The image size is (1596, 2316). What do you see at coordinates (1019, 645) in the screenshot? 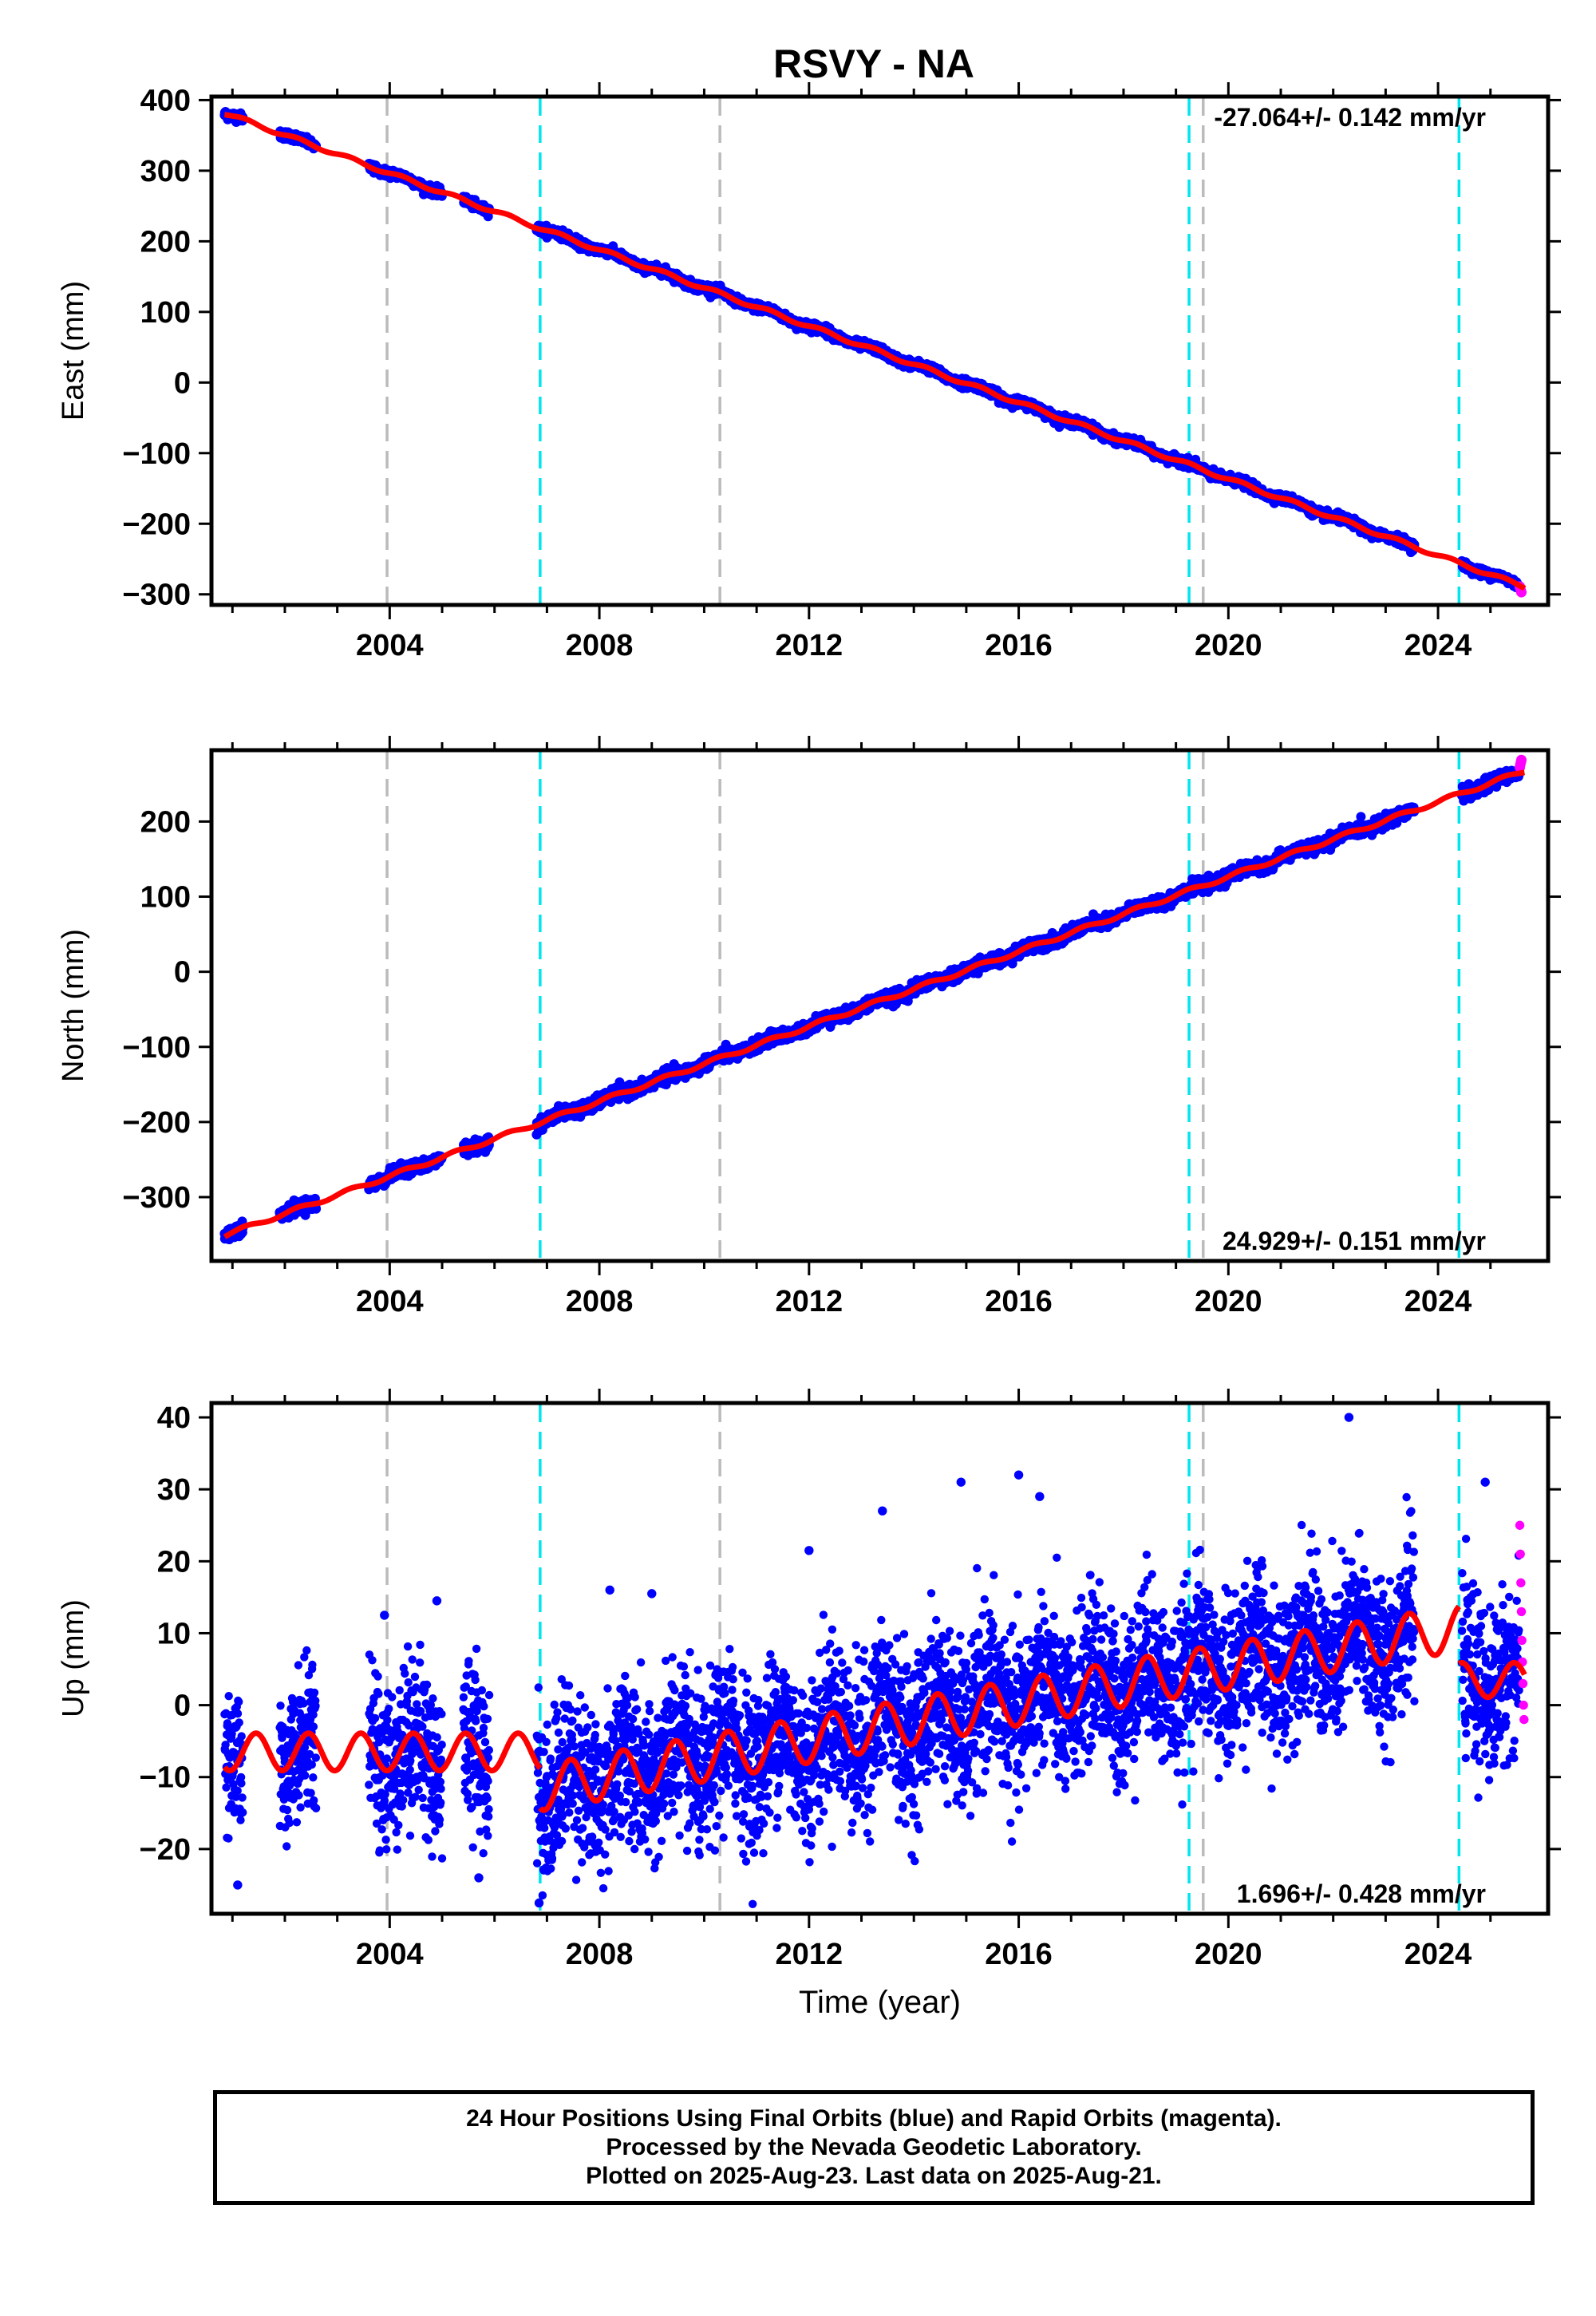
I see `x-tick-label: 2016` at bounding box center [1019, 645].